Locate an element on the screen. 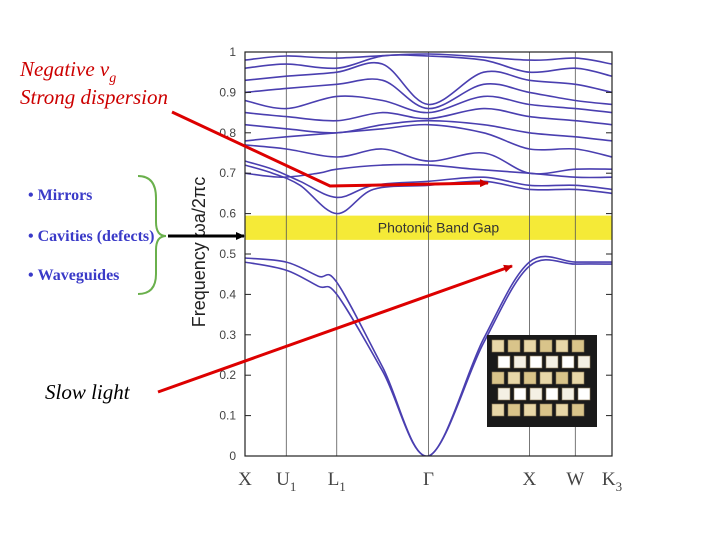 The height and width of the screenshot is (540, 720). y-tick-label: 1 is located at coordinates (232, 52).